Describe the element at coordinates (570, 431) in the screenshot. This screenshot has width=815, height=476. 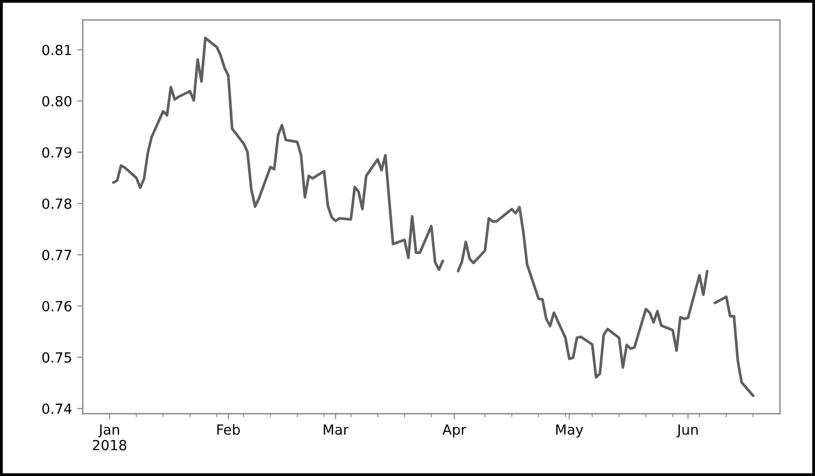
I see `x-tick-label: May` at that location.